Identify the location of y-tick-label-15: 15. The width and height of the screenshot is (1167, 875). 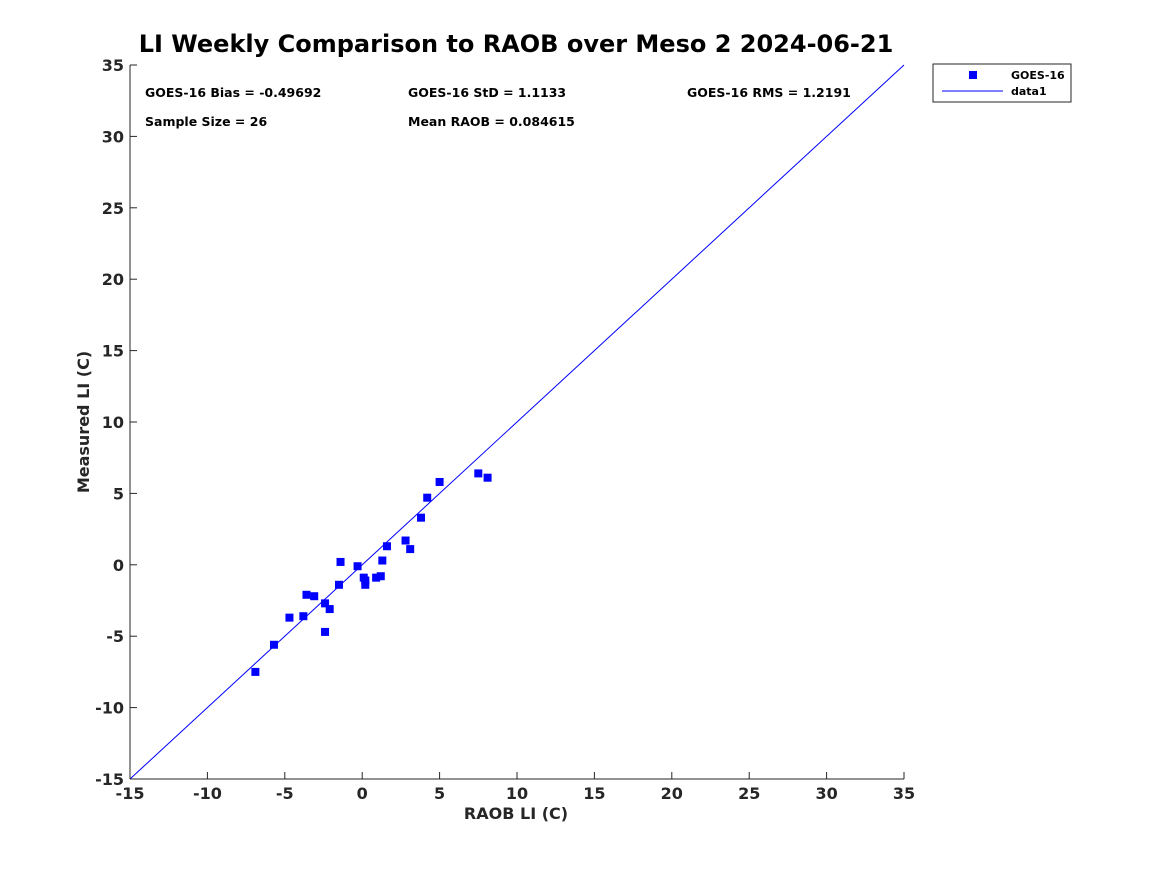
(113, 351).